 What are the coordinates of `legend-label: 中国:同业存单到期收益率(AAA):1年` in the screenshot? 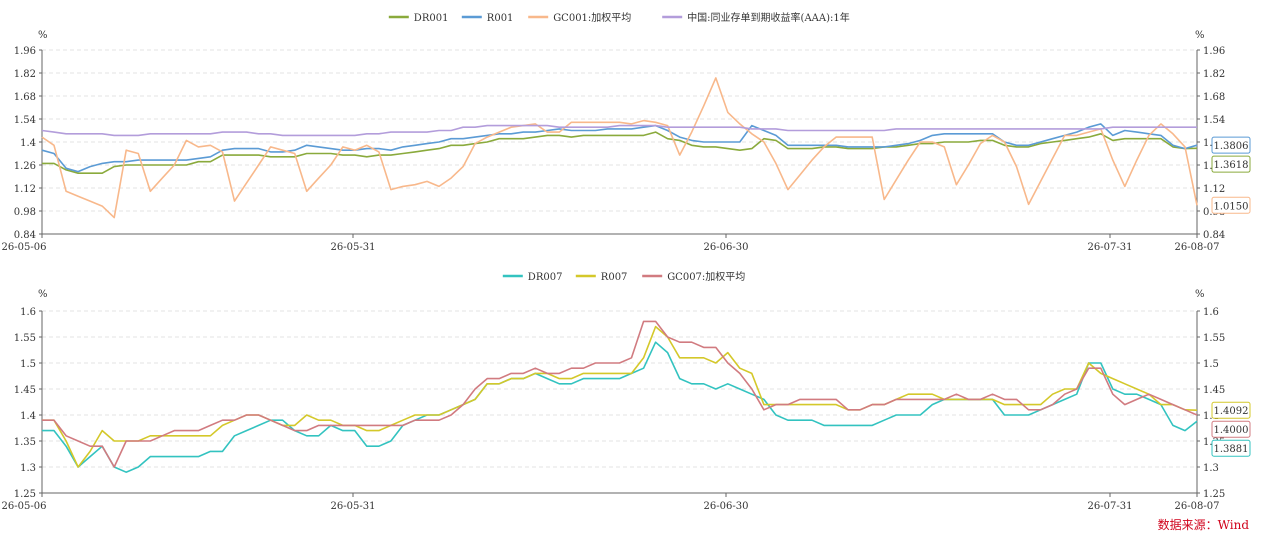 It's located at (768, 17).